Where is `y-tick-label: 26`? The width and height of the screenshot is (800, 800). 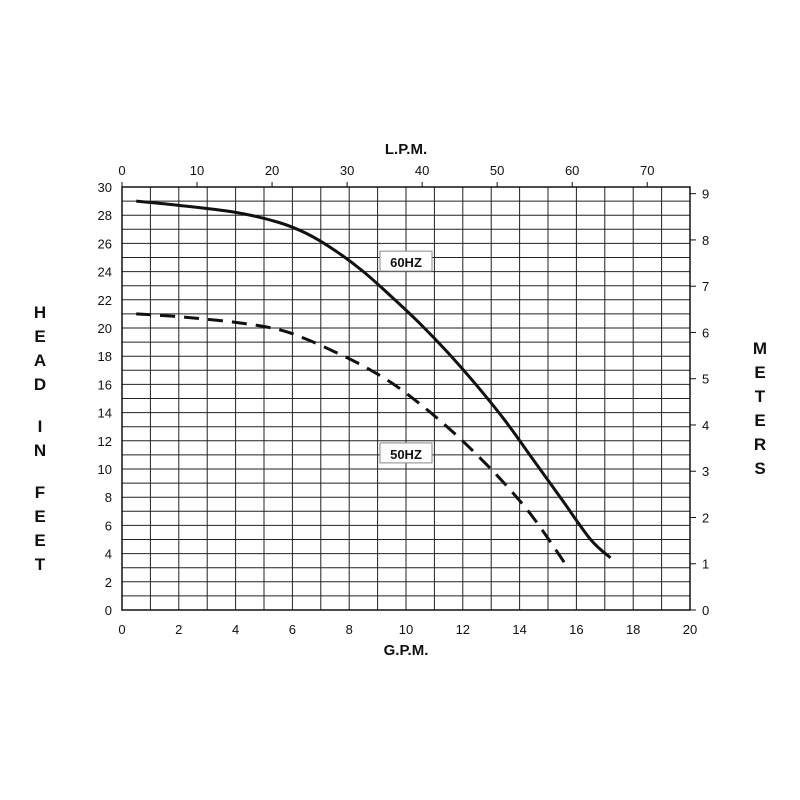 y-tick-label: 26 is located at coordinates (105, 243).